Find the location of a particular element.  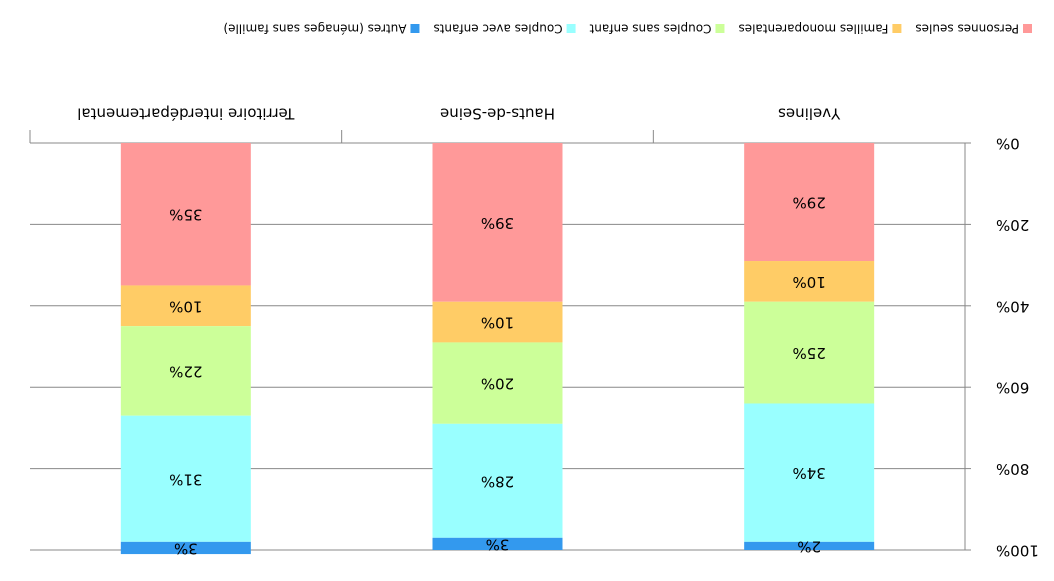

legend-label: Familles monoparentales is located at coordinates (813, 29).